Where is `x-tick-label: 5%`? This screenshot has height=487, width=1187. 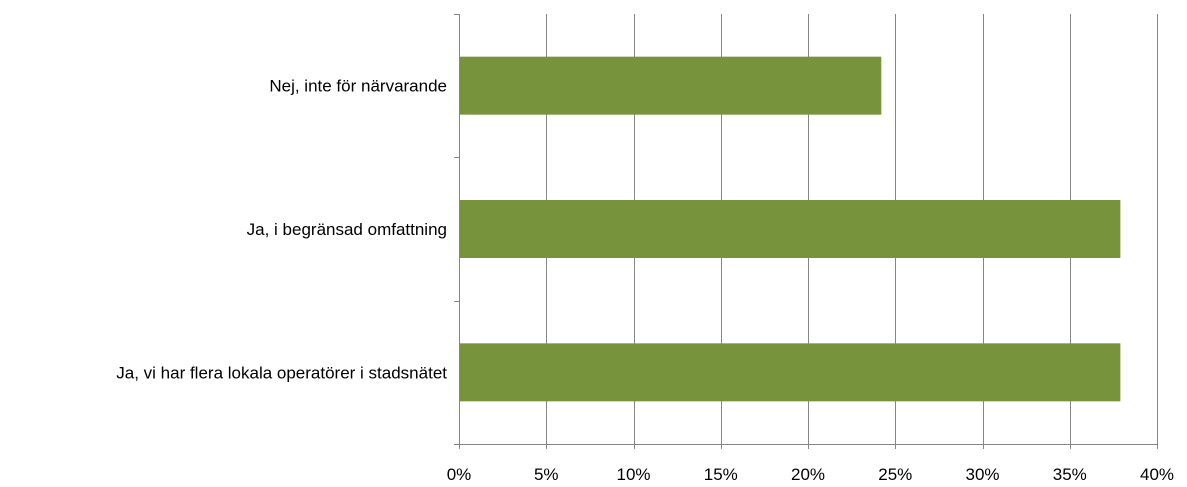
x-tick-label: 5% is located at coordinates (546, 474).